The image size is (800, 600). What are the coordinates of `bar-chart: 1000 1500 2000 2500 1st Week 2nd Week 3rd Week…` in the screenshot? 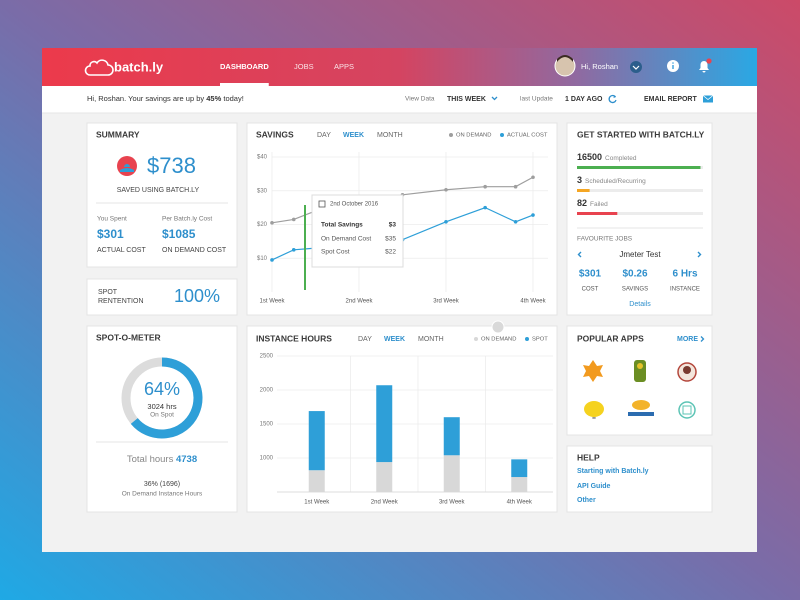 It's located at (406, 430).